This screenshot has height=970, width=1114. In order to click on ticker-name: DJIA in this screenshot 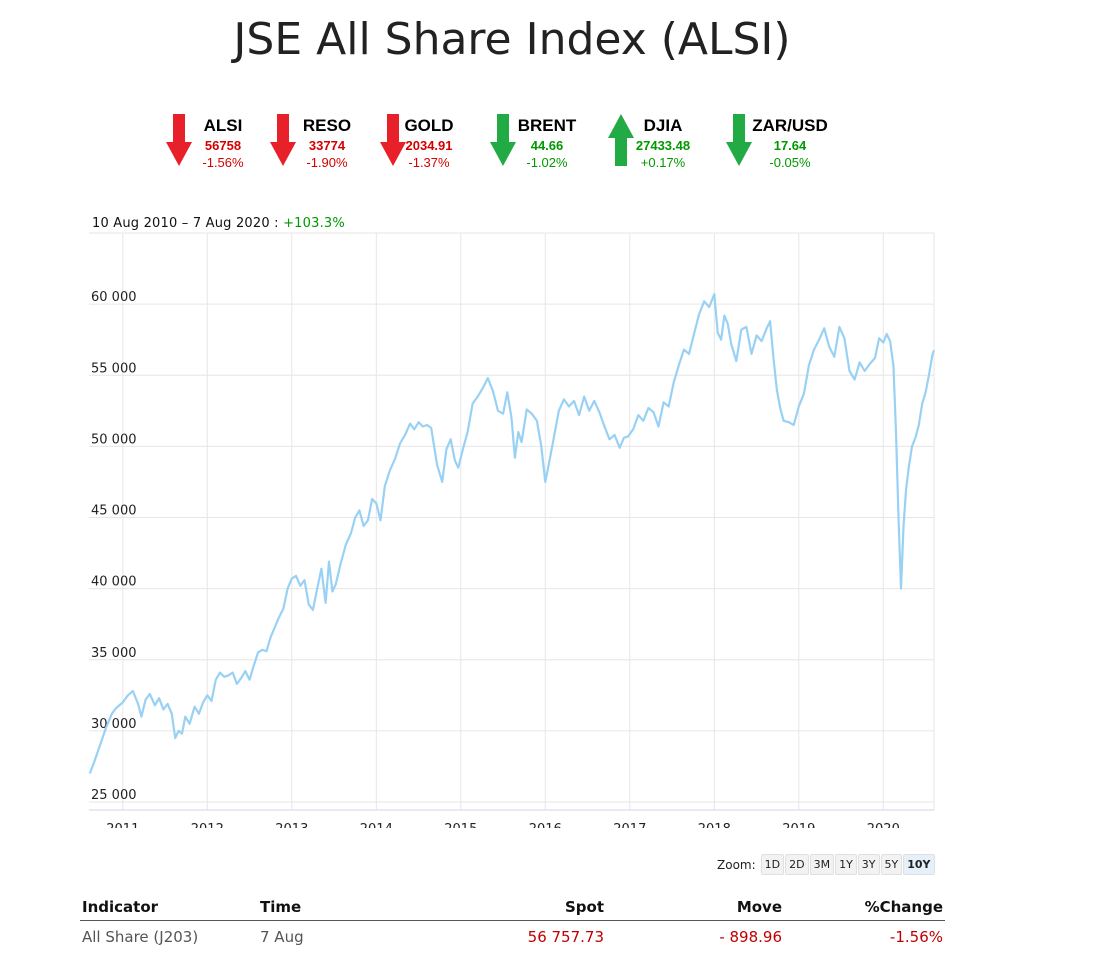, I will do `click(663, 125)`.